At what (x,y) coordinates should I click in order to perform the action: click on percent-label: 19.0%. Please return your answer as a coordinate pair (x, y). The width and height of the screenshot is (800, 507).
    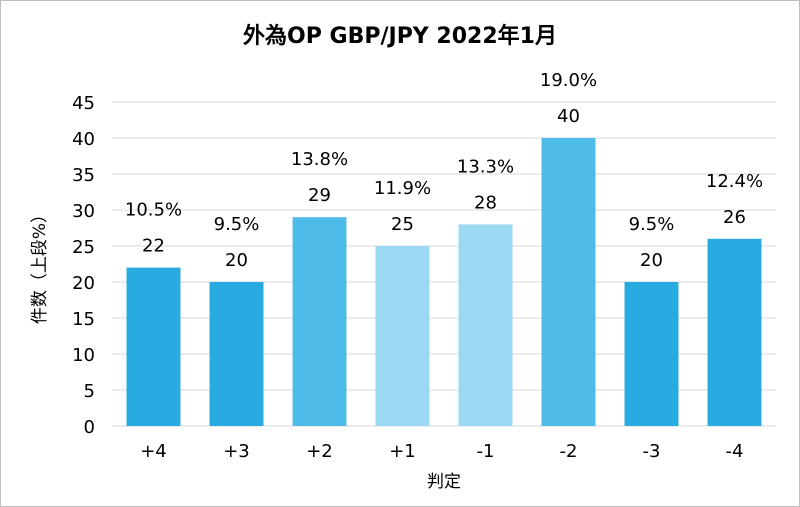
    Looking at the image, I should click on (568, 80).